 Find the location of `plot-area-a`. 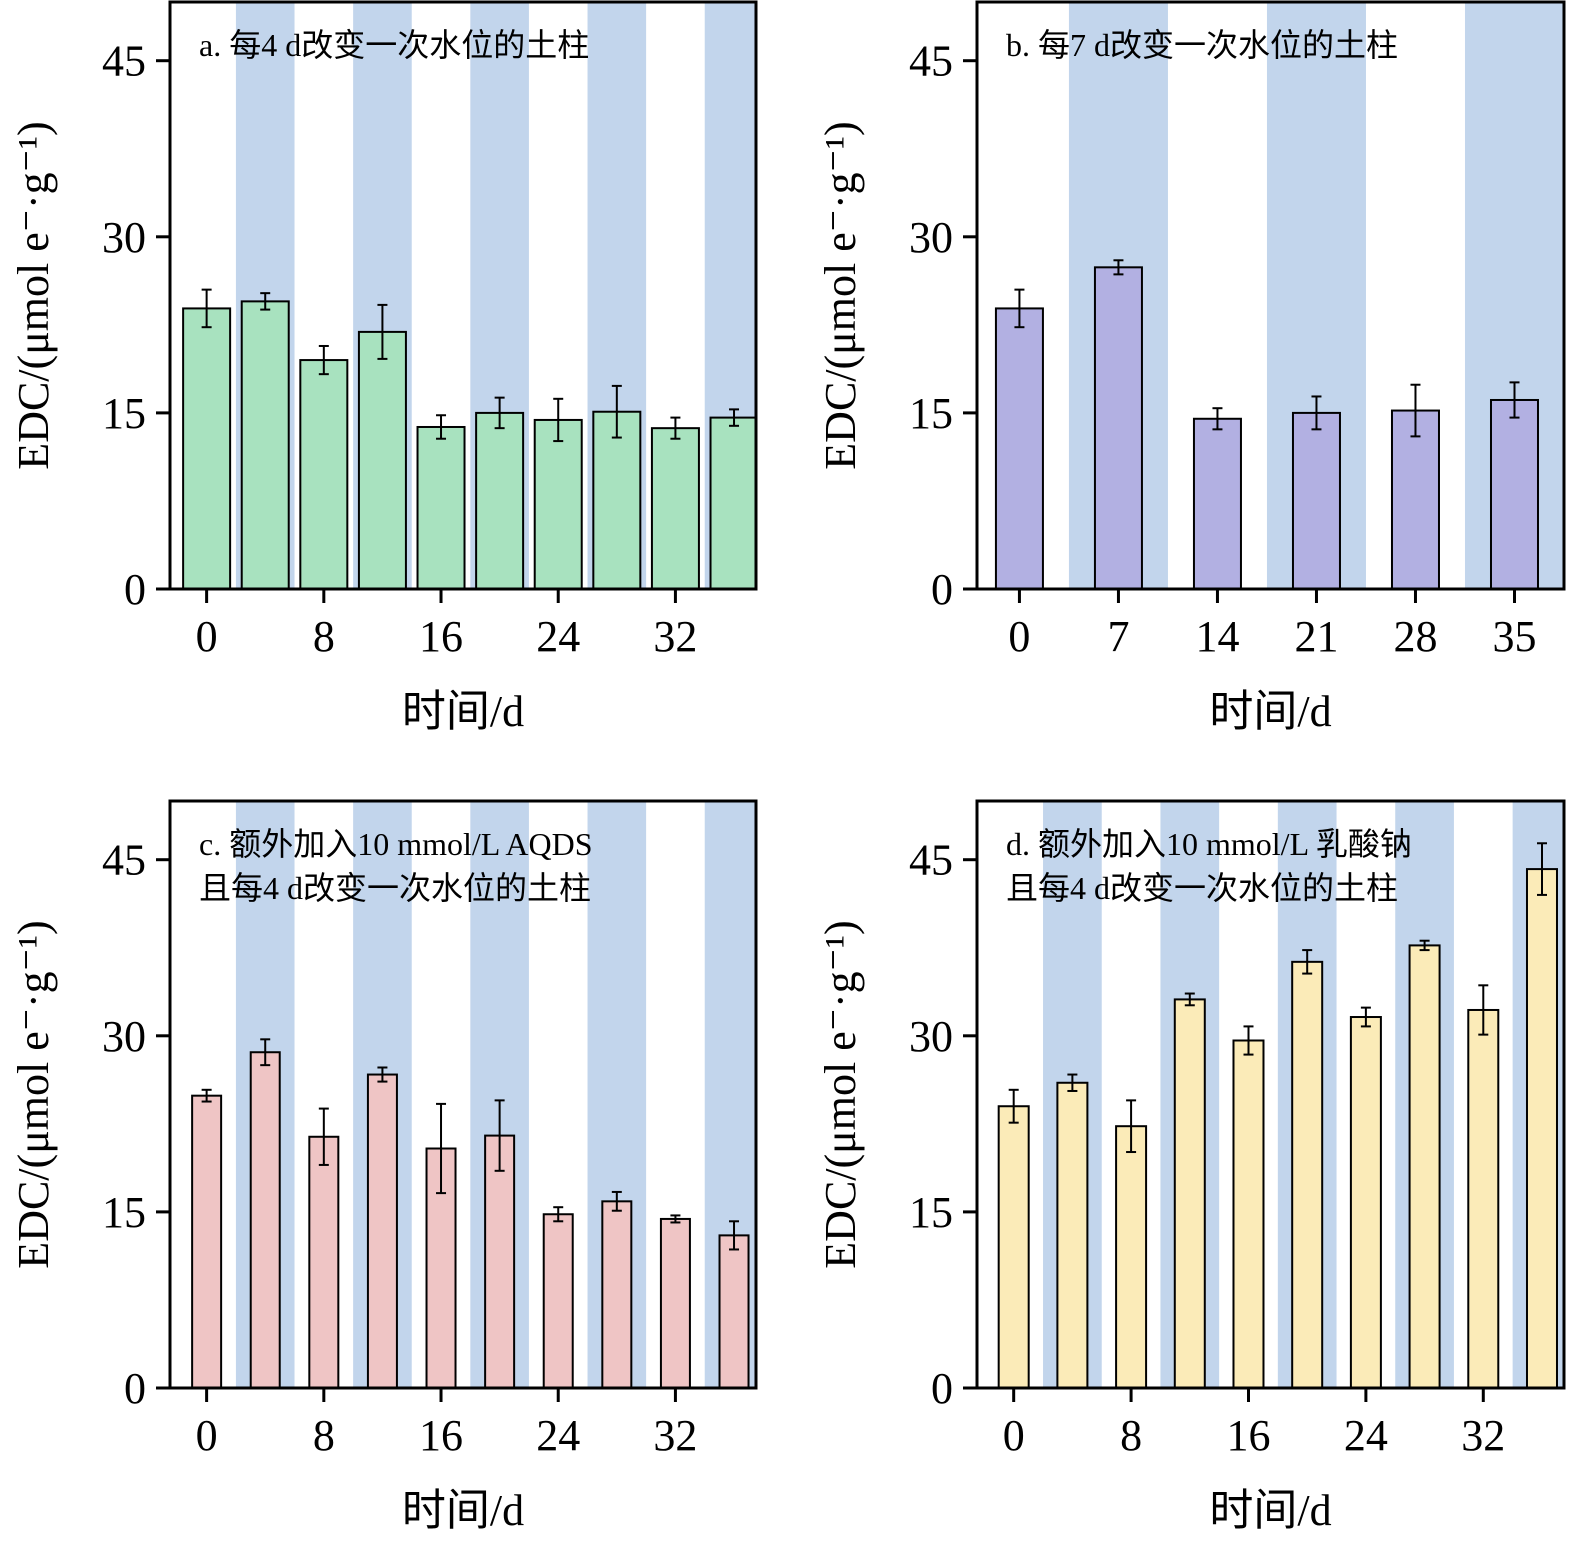

plot-area-a is located at coordinates (469, 295).